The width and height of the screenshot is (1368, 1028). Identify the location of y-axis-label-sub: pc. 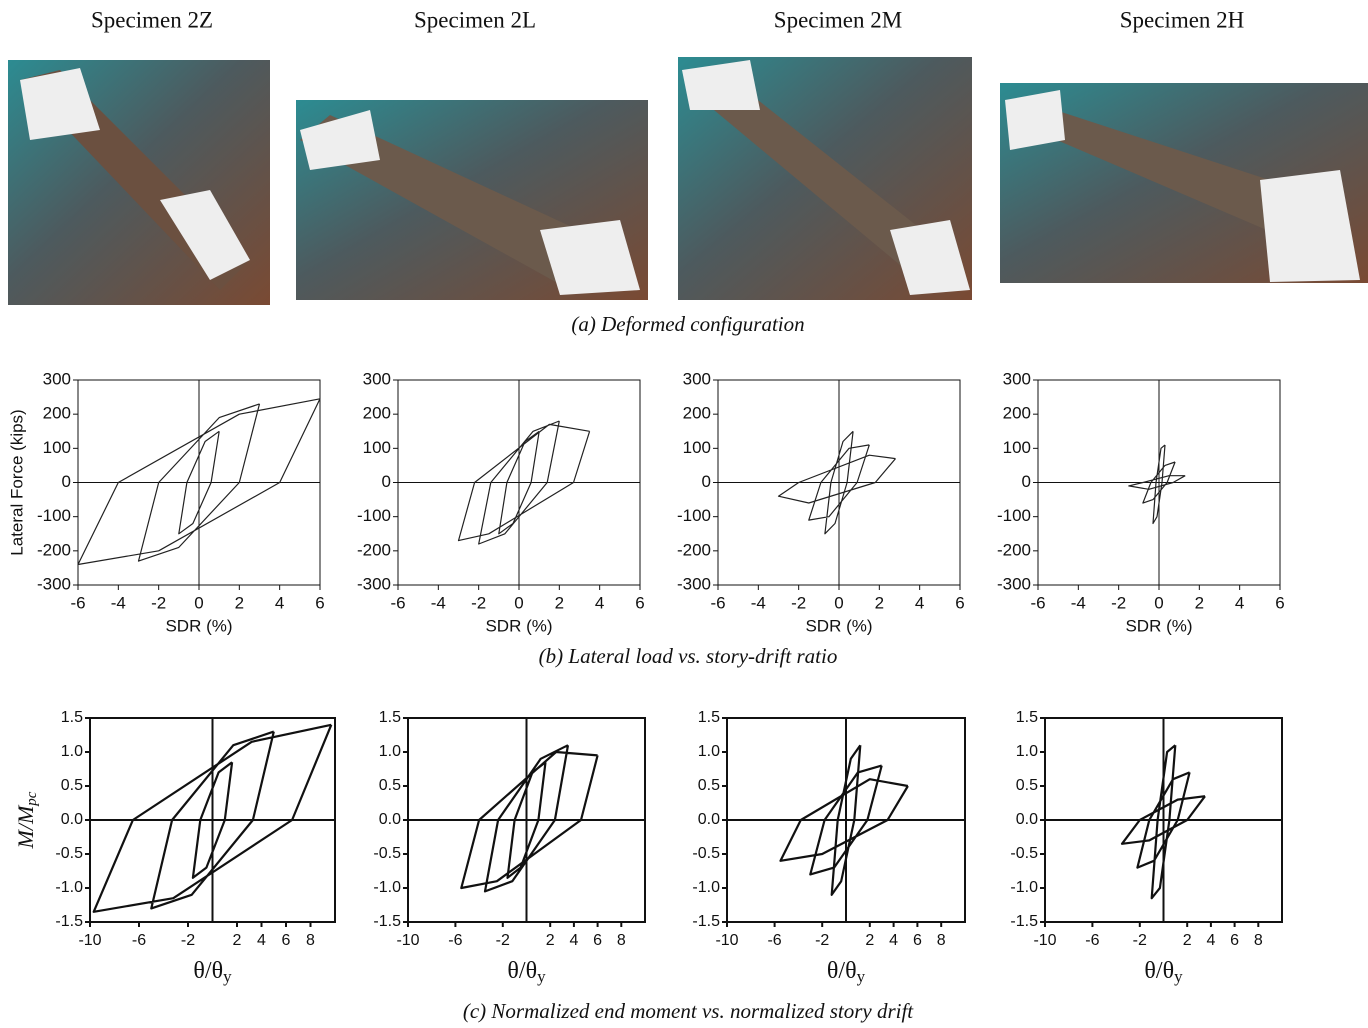
(32, 799).